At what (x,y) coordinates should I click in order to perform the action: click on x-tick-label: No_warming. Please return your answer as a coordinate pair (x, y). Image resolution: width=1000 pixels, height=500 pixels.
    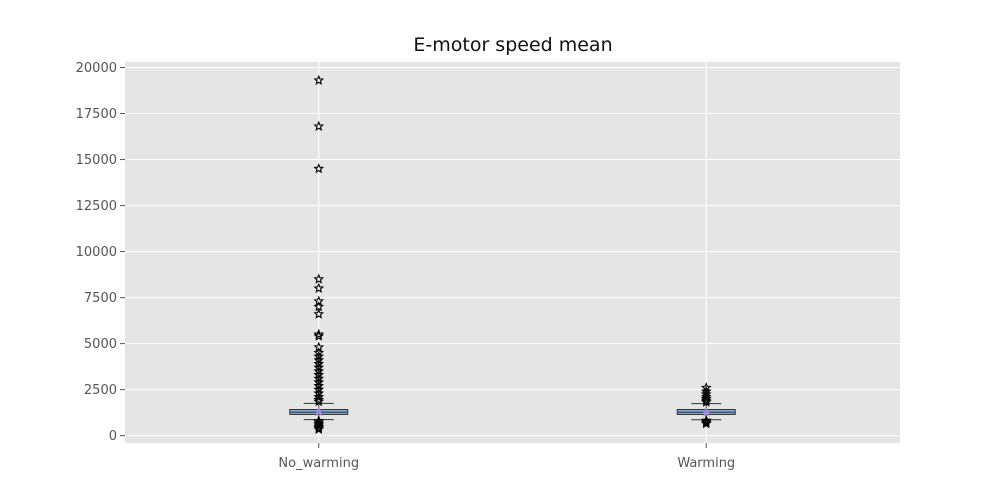
    Looking at the image, I should click on (318, 463).